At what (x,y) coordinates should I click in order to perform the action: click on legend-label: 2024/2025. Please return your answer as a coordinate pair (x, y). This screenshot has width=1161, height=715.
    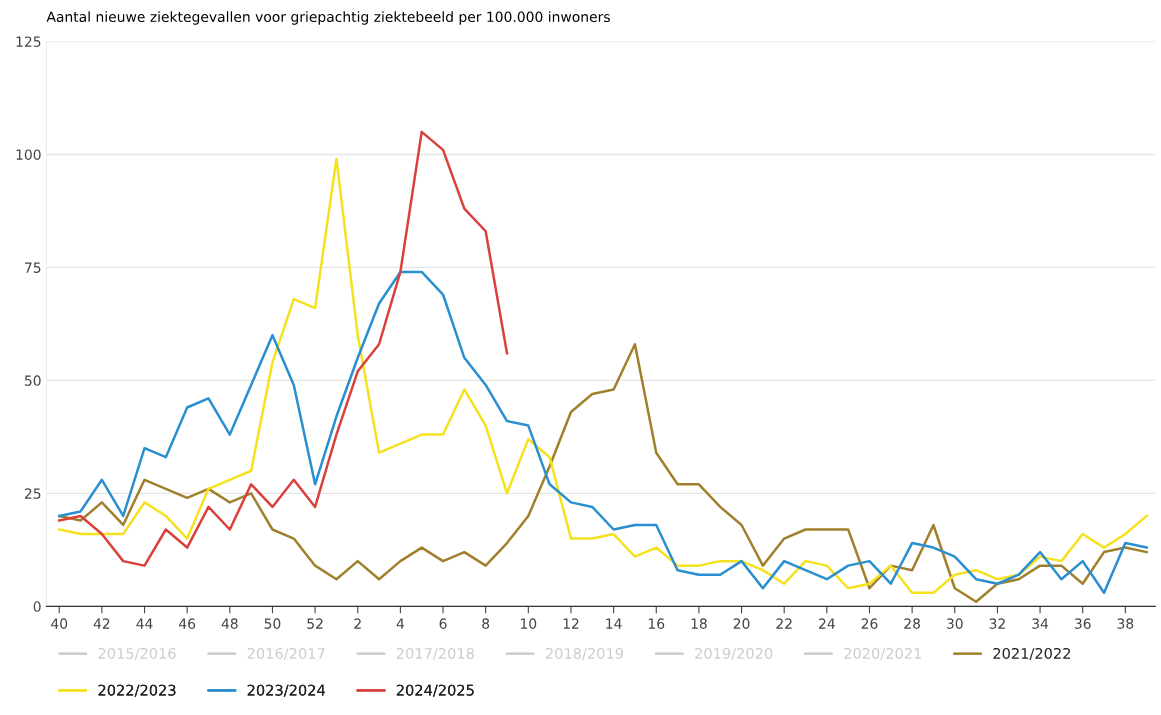
    Looking at the image, I should click on (435, 690).